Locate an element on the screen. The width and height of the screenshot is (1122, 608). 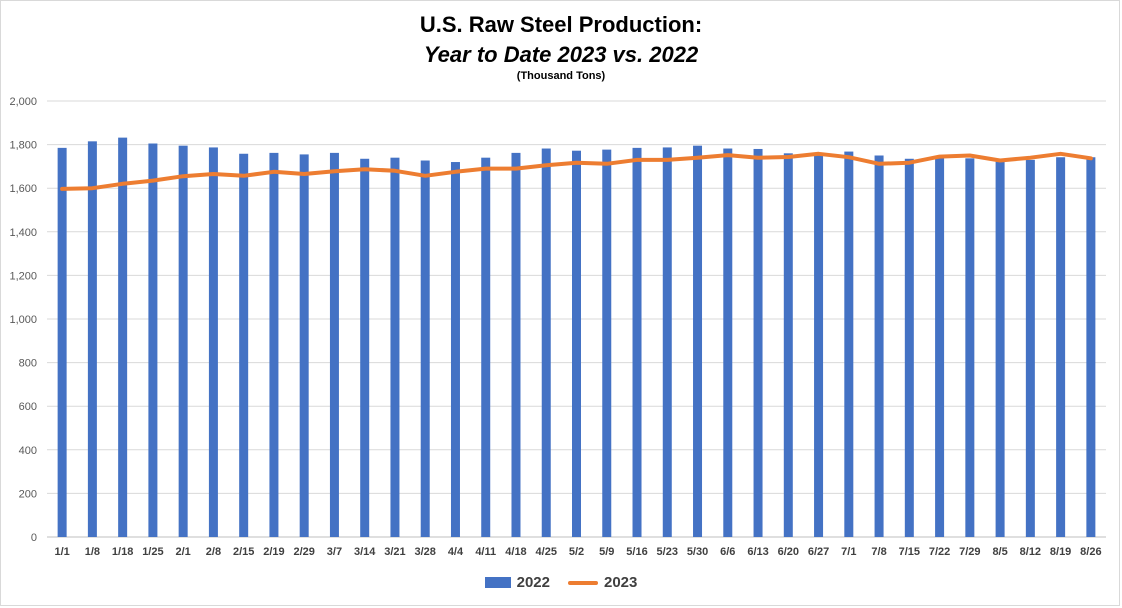
x-tick-label: 5/2 is located at coordinates (576, 552).